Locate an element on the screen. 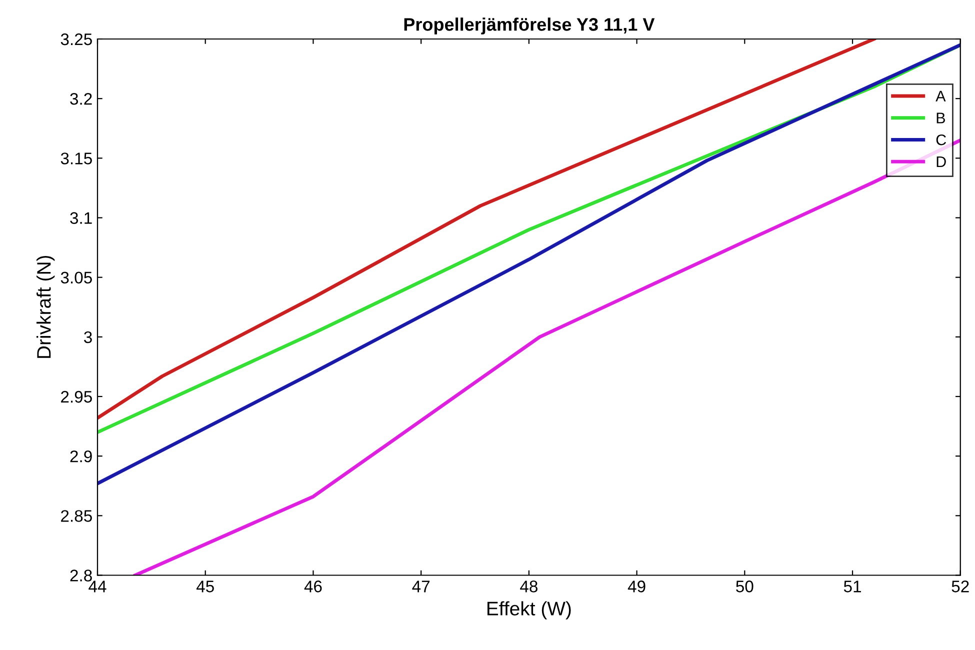 The width and height of the screenshot is (975, 650). x-tick-label: 52 is located at coordinates (960, 586).